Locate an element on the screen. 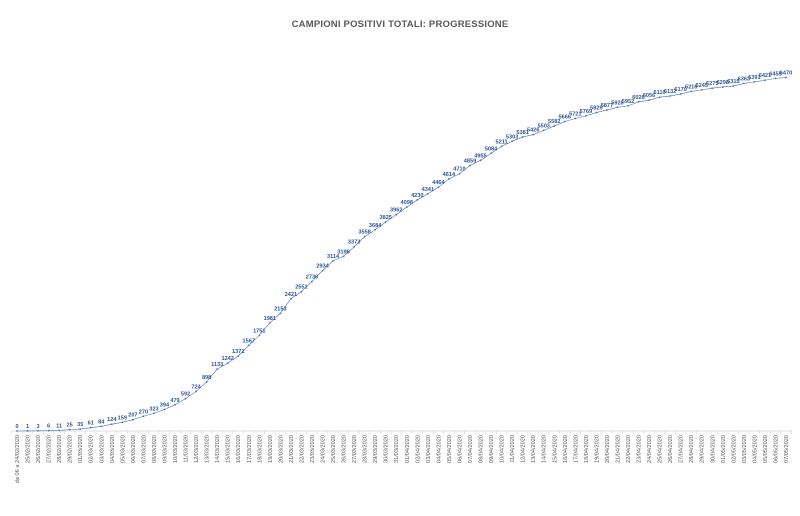 The height and width of the screenshot is (516, 800). data-label: 270 is located at coordinates (143, 412).